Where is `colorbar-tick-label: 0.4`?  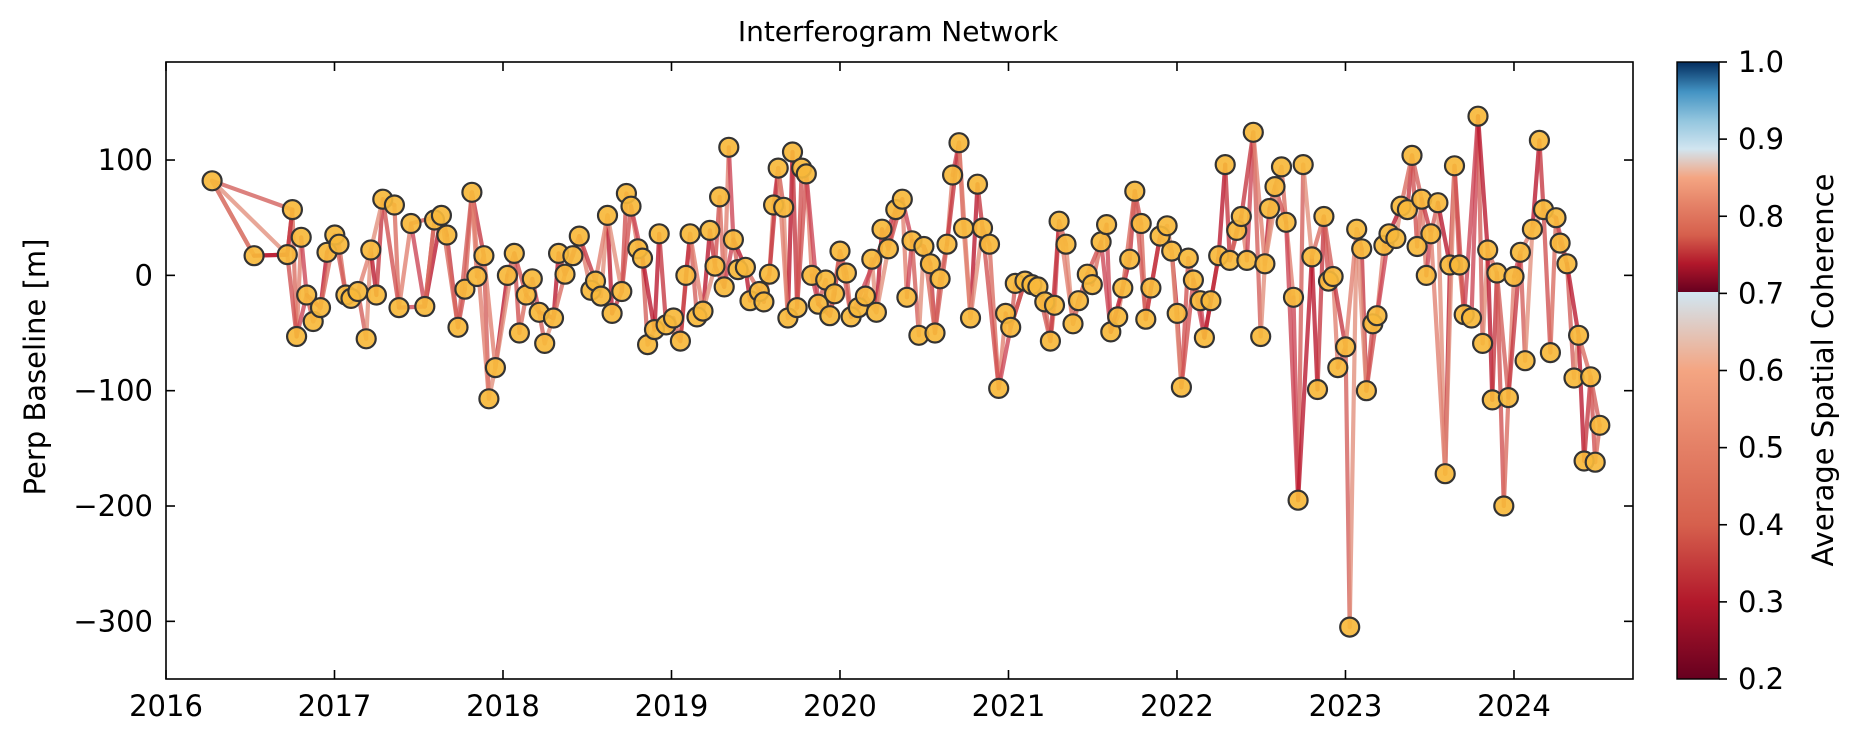 colorbar-tick-label: 0.4 is located at coordinates (1761, 525).